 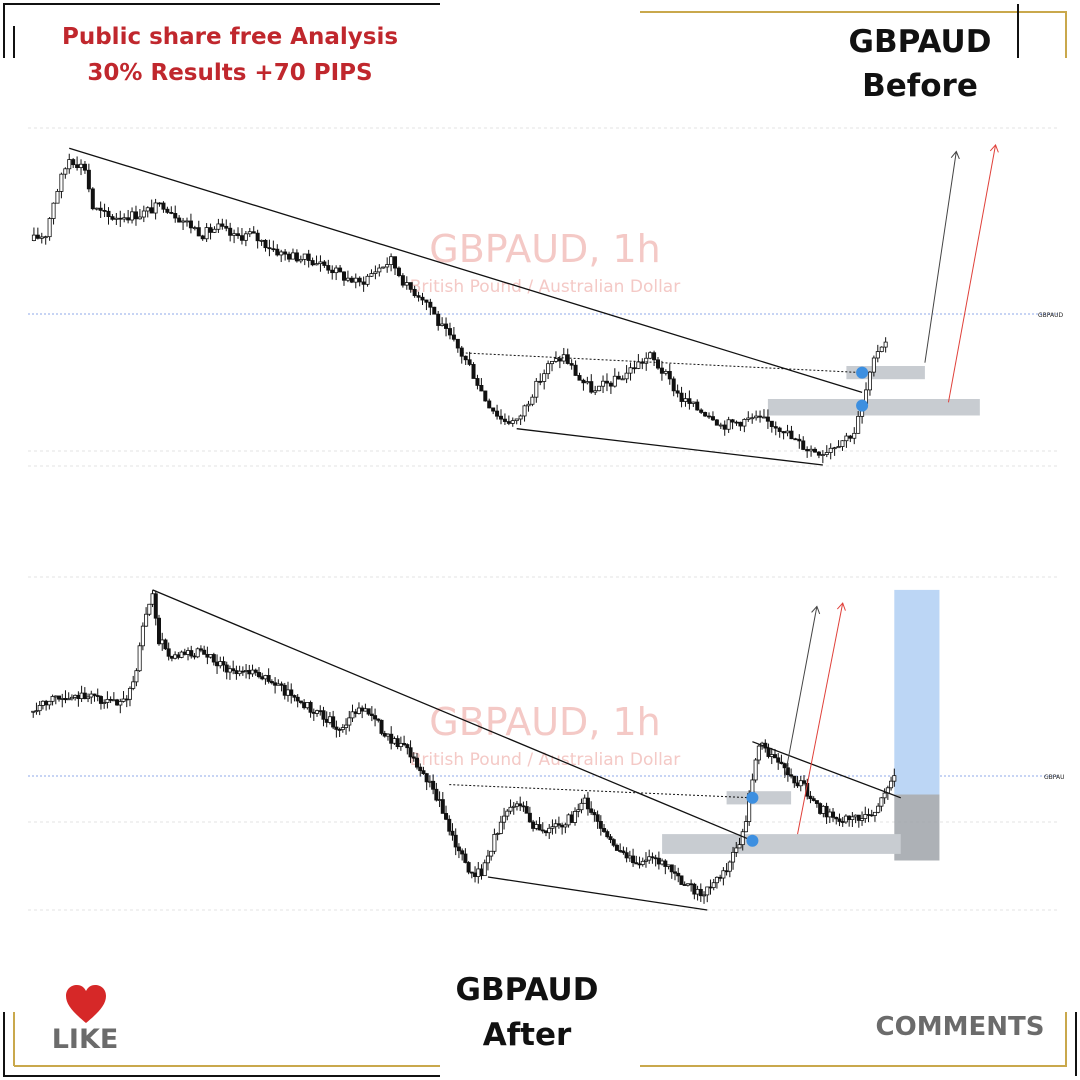 I want to click on heart-icon, so click(x=86, y=1005).